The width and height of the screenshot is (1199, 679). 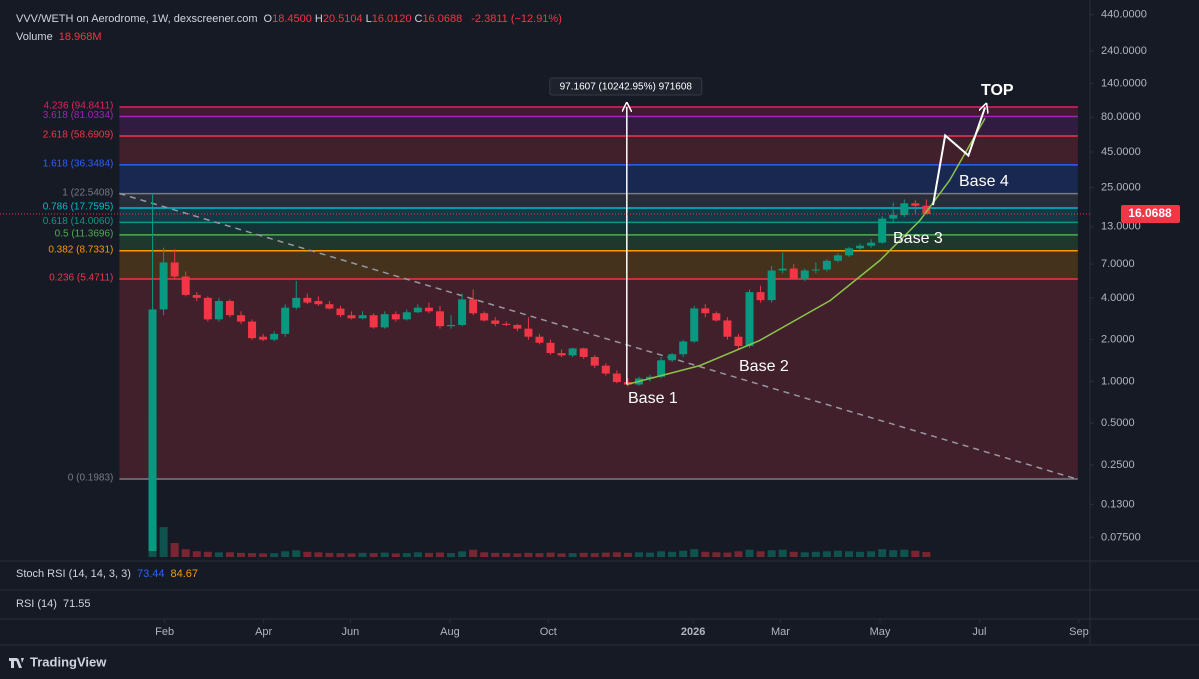 What do you see at coordinates (1118, 340) in the screenshot?
I see `y-tick-label: 2.0000` at bounding box center [1118, 340].